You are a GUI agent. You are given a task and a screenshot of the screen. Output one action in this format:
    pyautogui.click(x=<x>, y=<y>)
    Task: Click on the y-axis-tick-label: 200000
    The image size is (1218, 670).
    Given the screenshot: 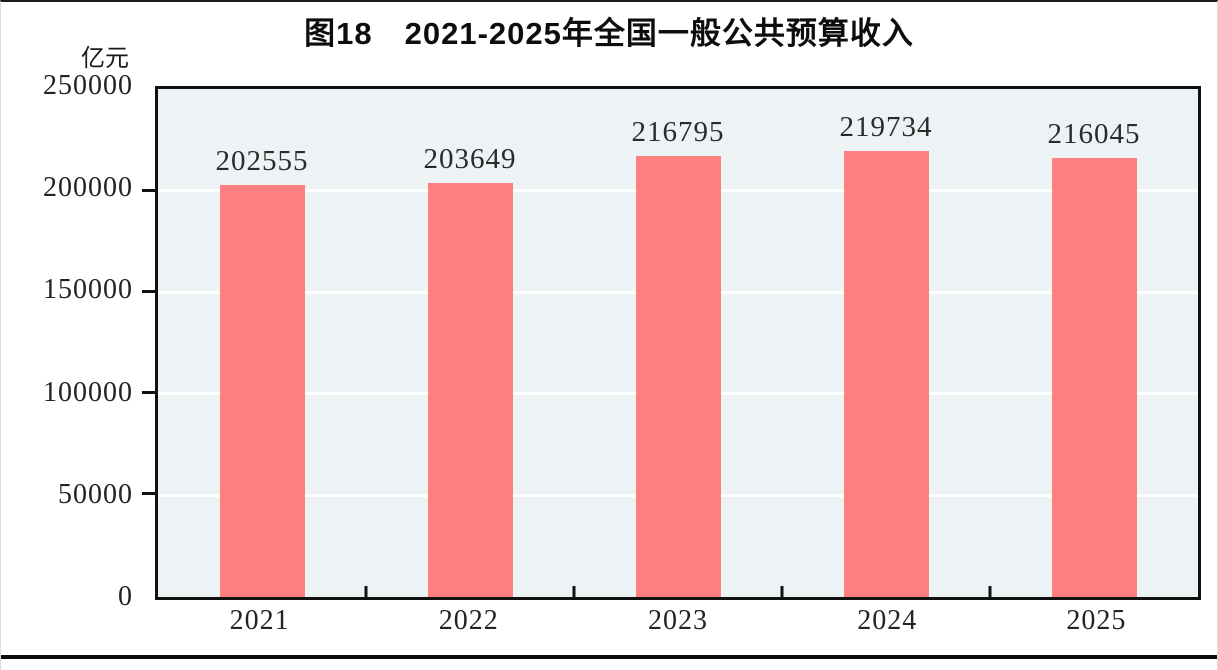 What is the action you would take?
    pyautogui.click(x=88, y=188)
    